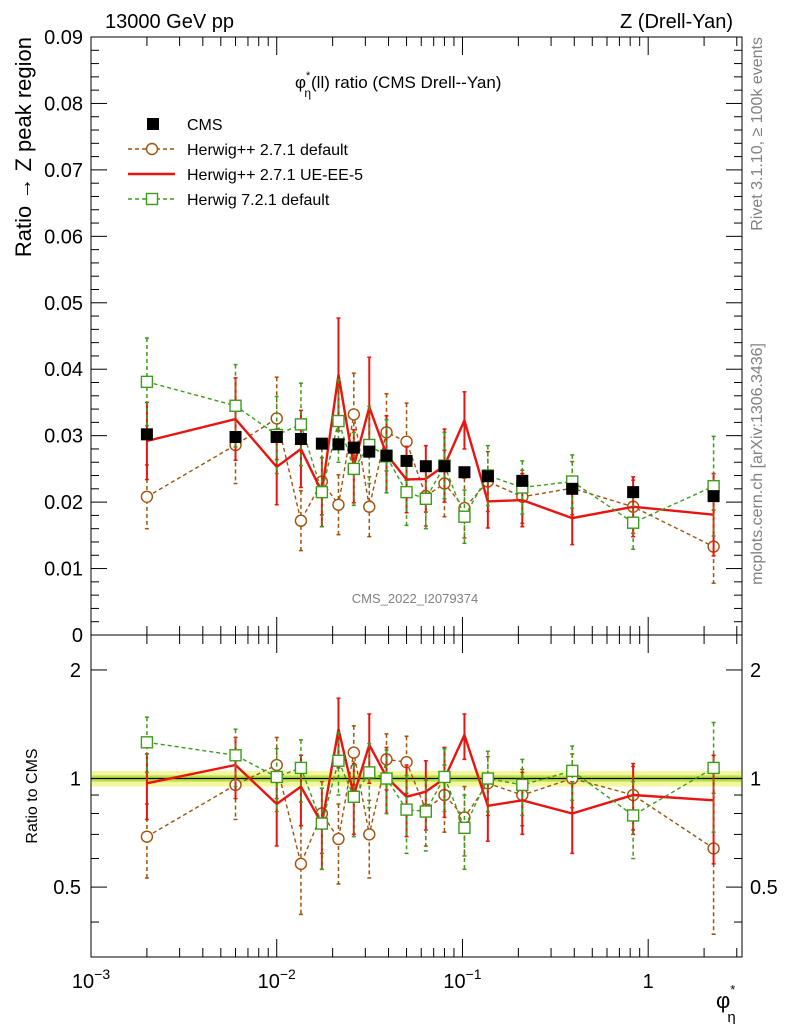 The image size is (786, 1024). Describe the element at coordinates (169, 22) in the screenshot. I see `header-left: 13000 GeV pp` at that location.